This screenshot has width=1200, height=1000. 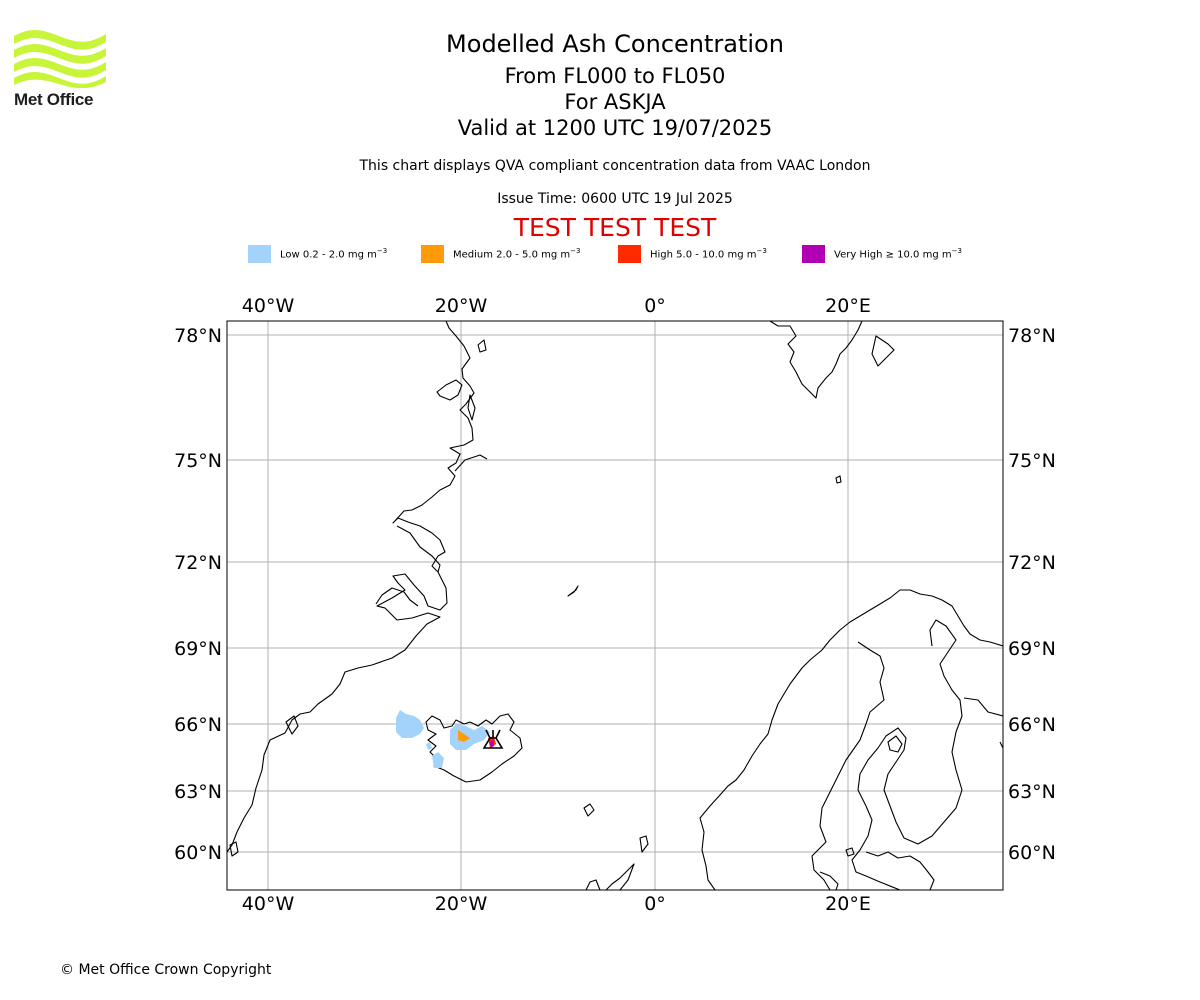 I want to click on bear-island, so click(x=838, y=479).